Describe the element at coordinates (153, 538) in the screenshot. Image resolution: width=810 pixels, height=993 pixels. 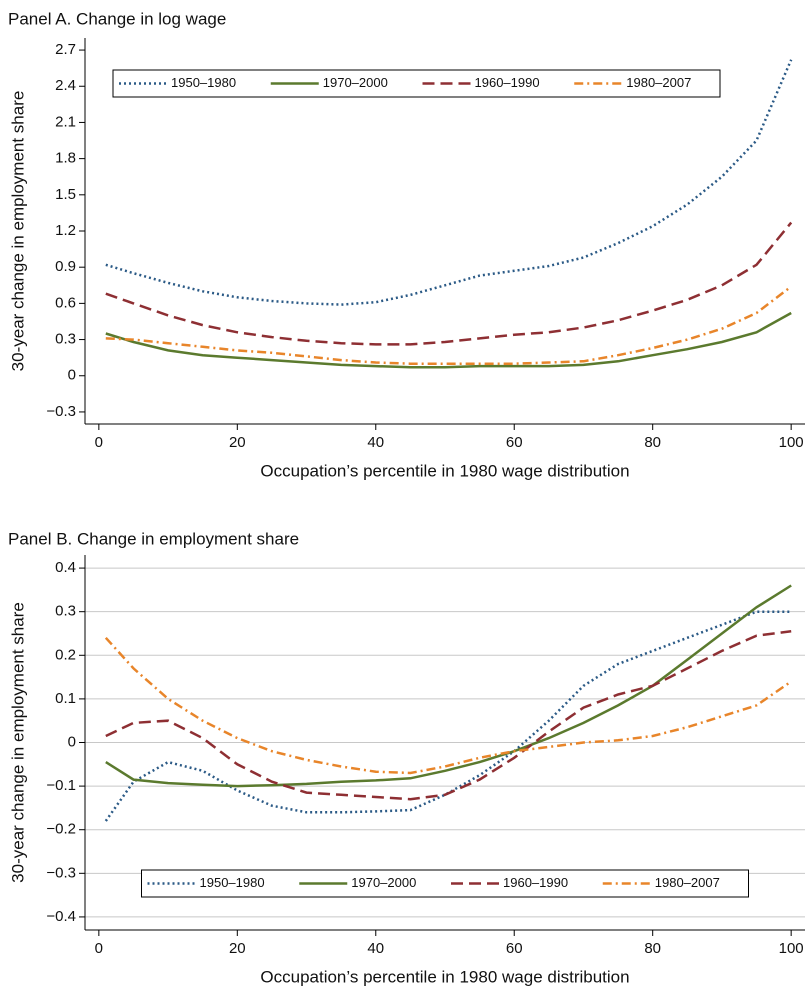
I see `panel-title: Panel B. Change in employment share` at that location.